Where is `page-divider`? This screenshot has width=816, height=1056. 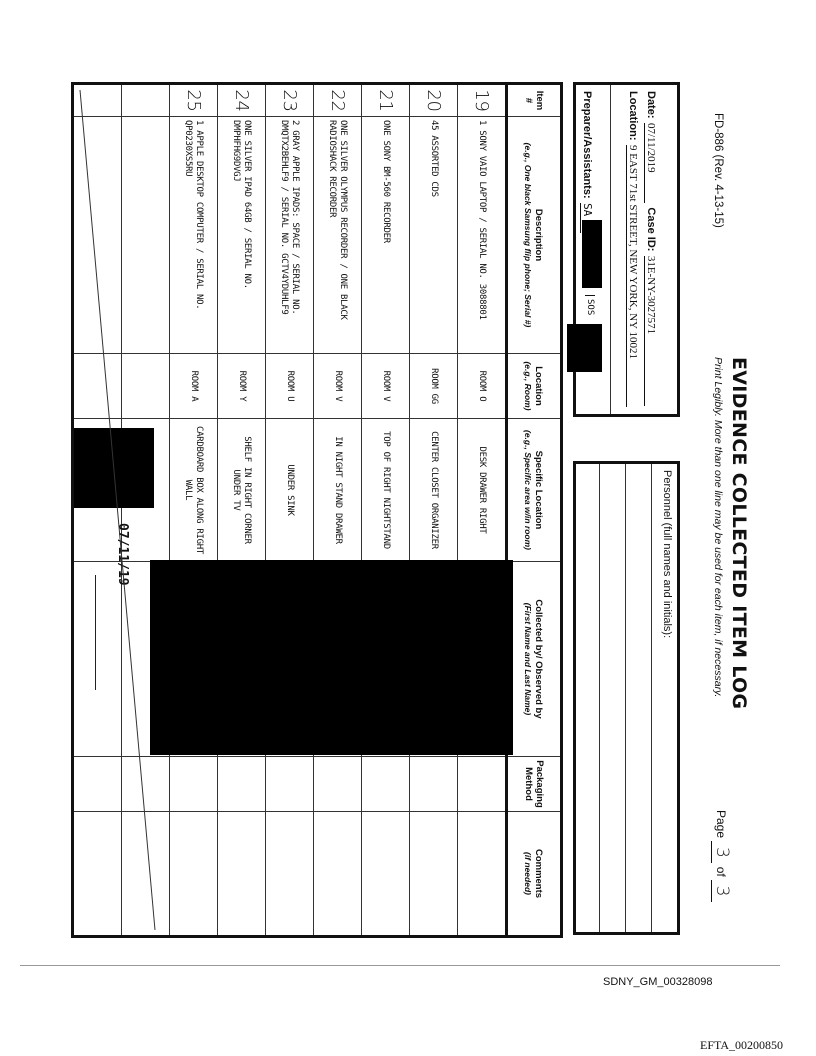
page-divider is located at coordinates (400, 965).